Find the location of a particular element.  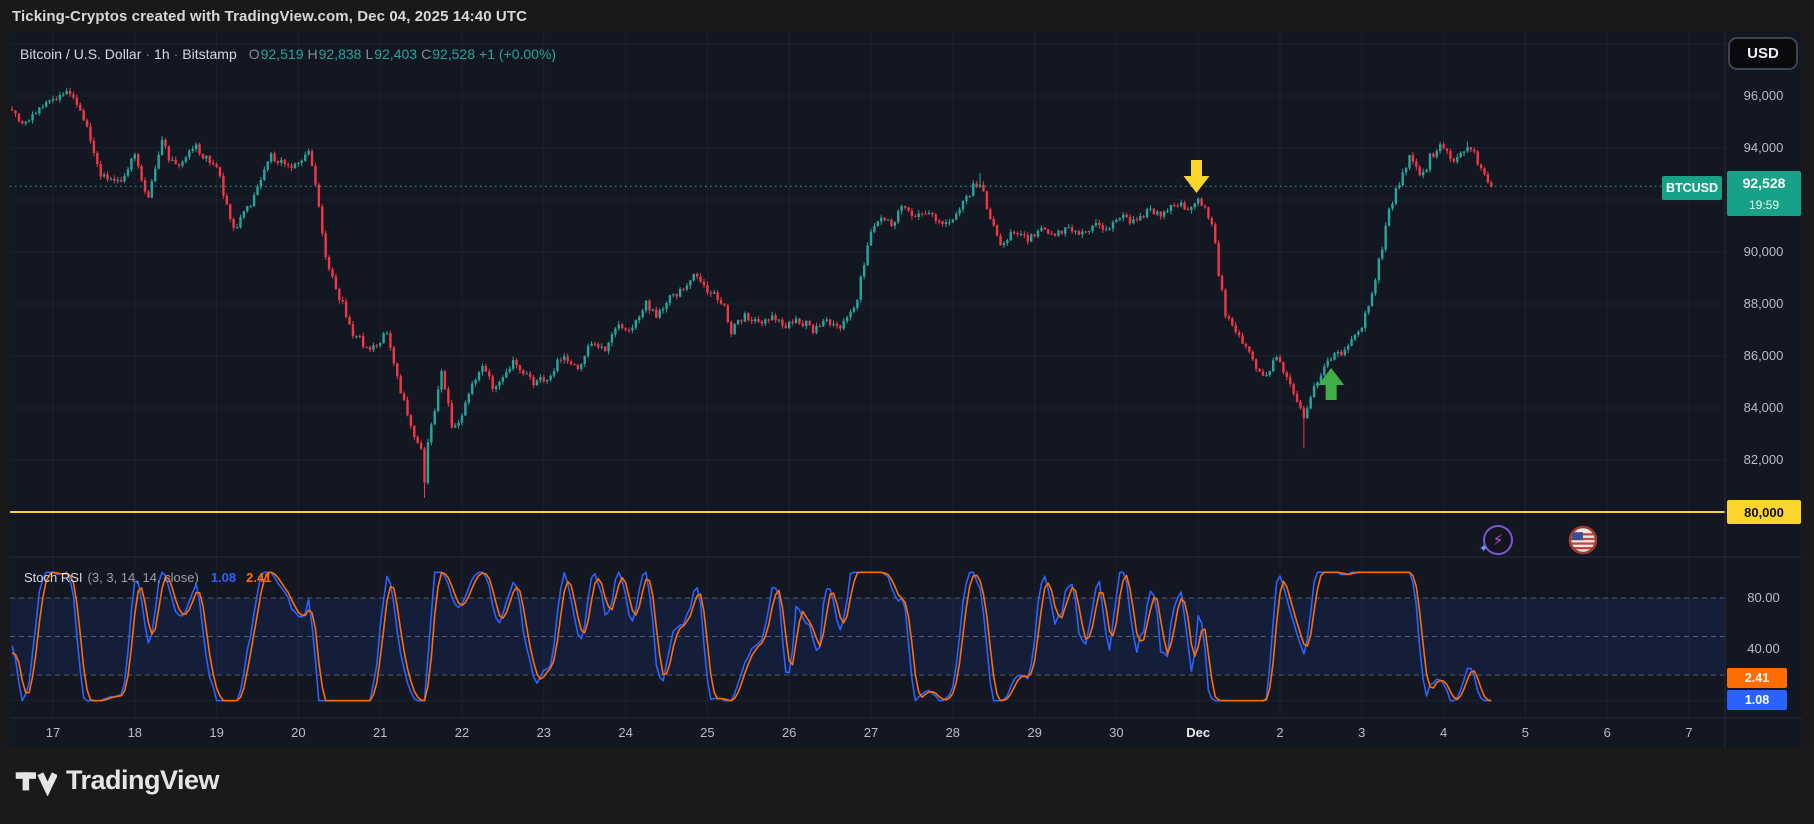

low-value: 92,403 is located at coordinates (396, 54).